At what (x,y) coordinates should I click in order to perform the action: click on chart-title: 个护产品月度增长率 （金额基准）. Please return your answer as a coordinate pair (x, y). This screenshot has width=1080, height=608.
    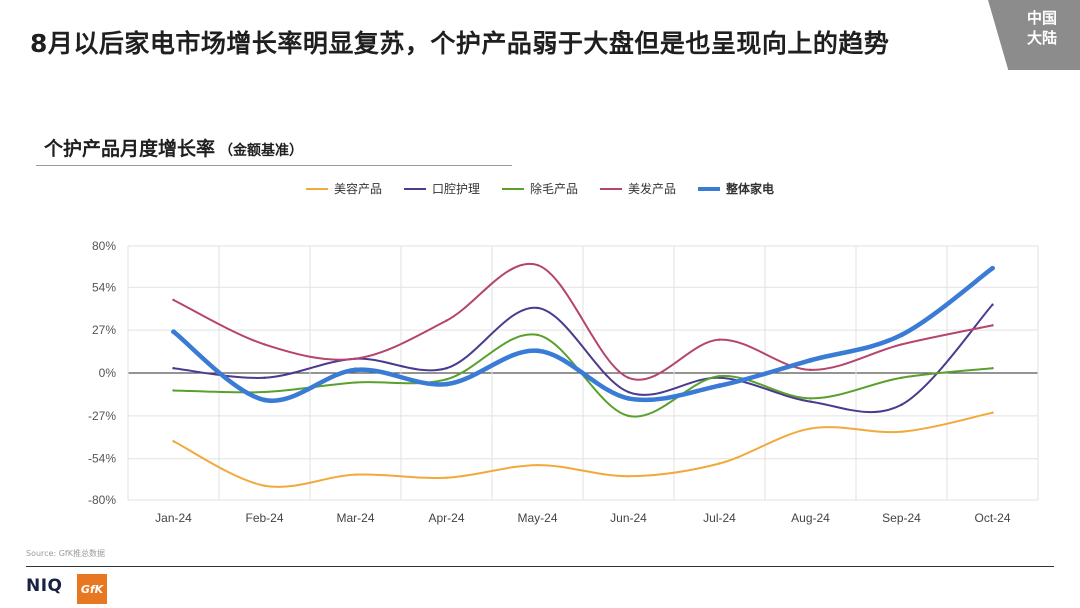
    Looking at the image, I should click on (173, 147).